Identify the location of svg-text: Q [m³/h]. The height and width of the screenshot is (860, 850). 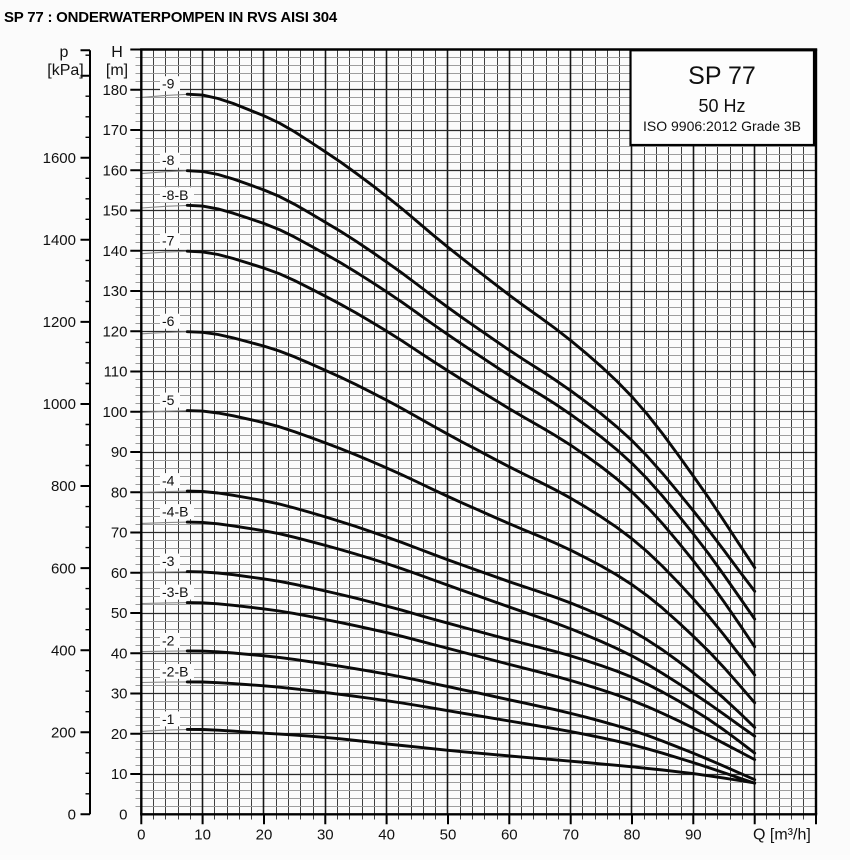
(782, 835).